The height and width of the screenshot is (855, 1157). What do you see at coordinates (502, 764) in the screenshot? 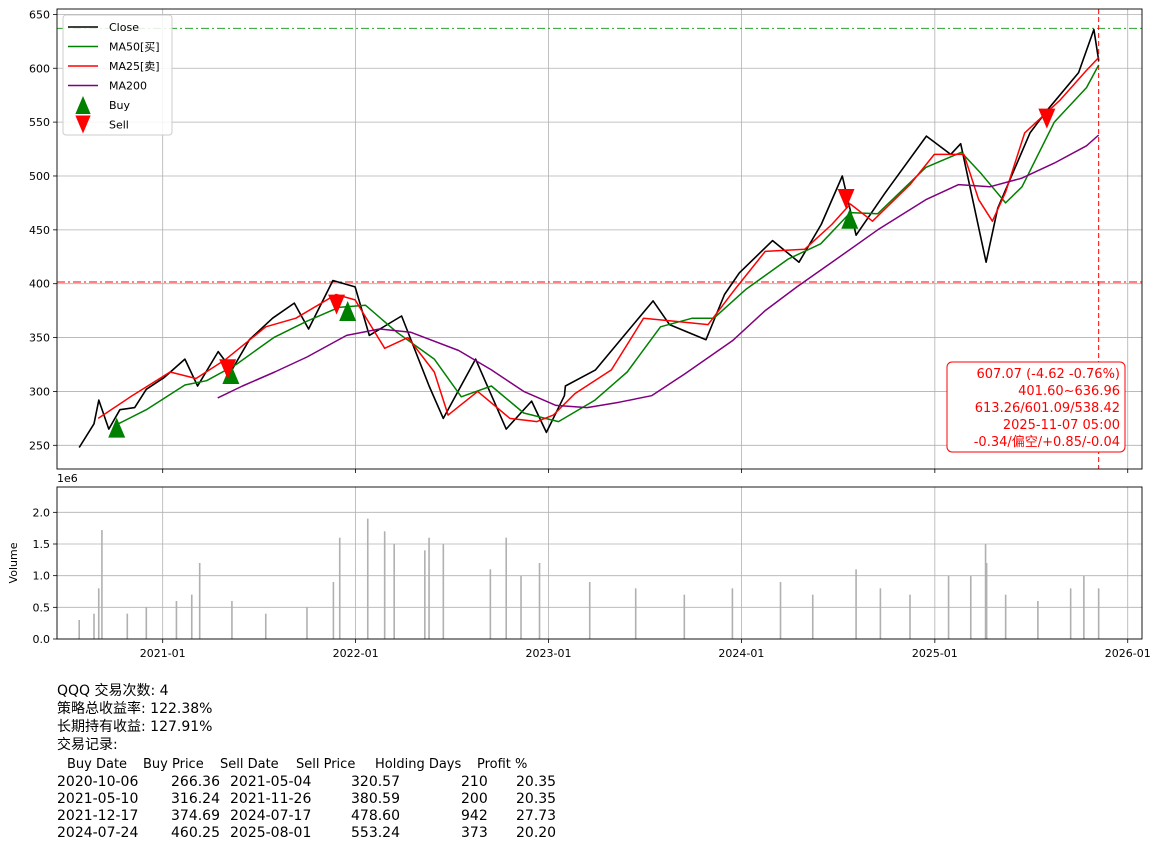
I see `header-profit: Profit %` at bounding box center [502, 764].